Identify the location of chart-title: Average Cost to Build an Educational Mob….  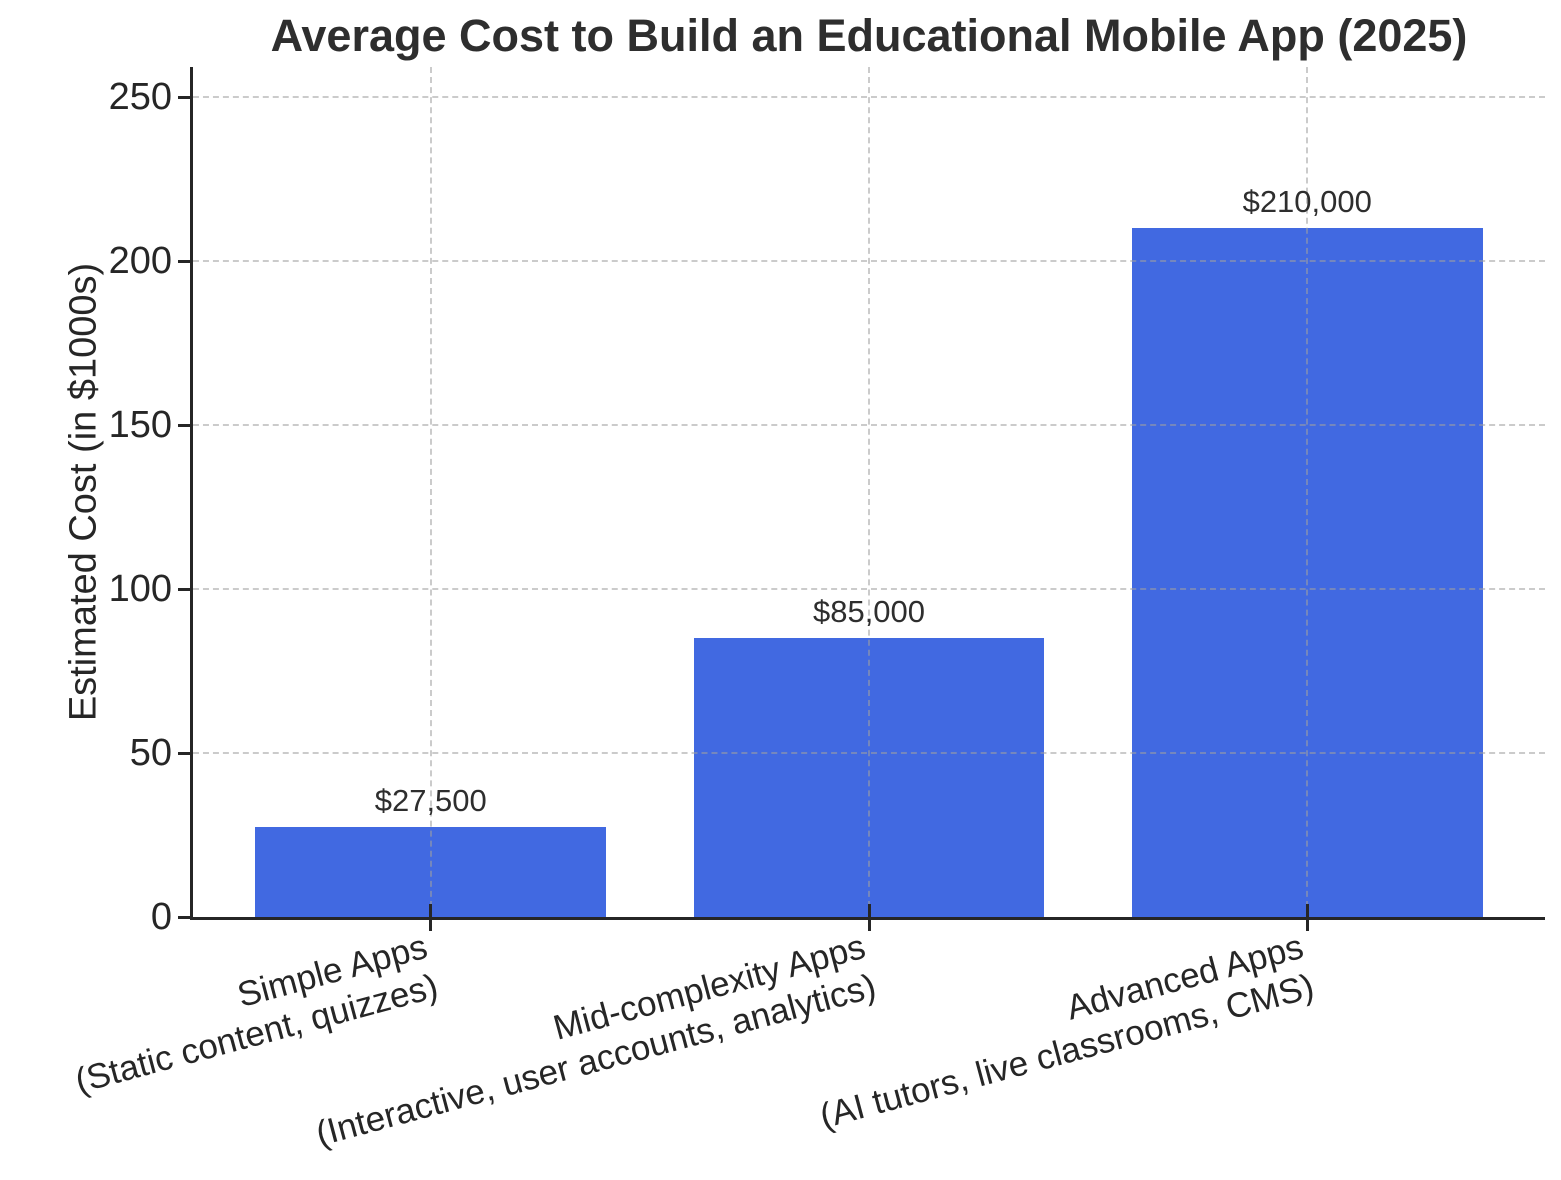
(869, 35).